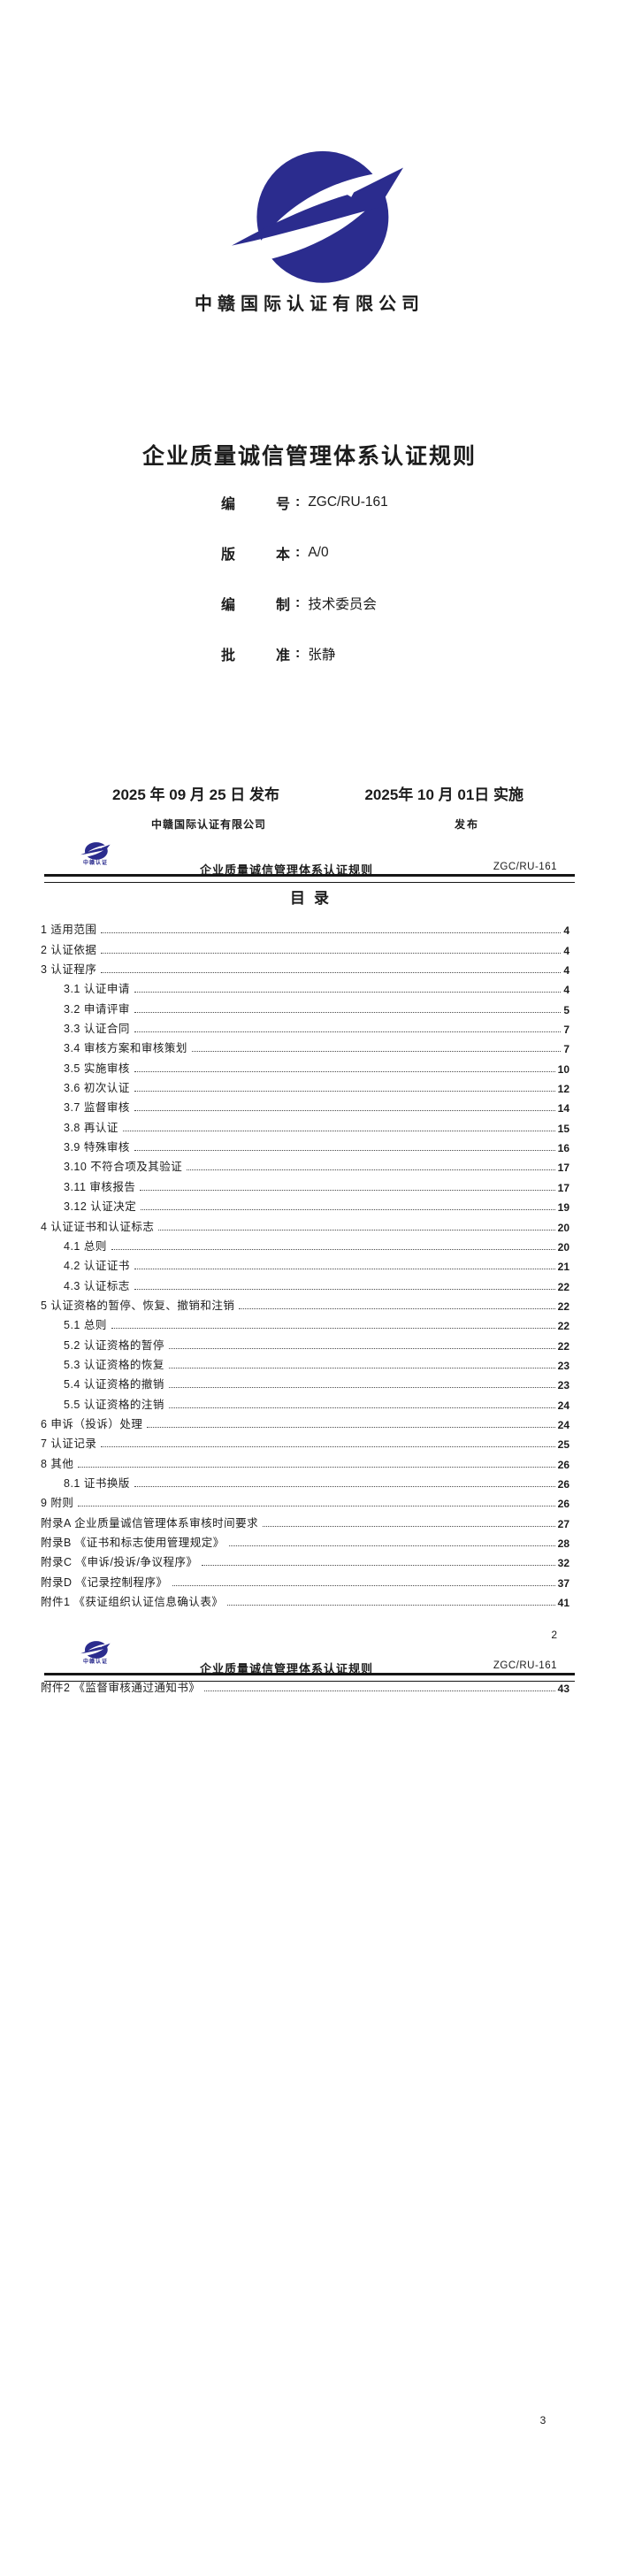  What do you see at coordinates (309, 456) in the screenshot?
I see `document-title: 企业质量诚信管理体系认证规则` at bounding box center [309, 456].